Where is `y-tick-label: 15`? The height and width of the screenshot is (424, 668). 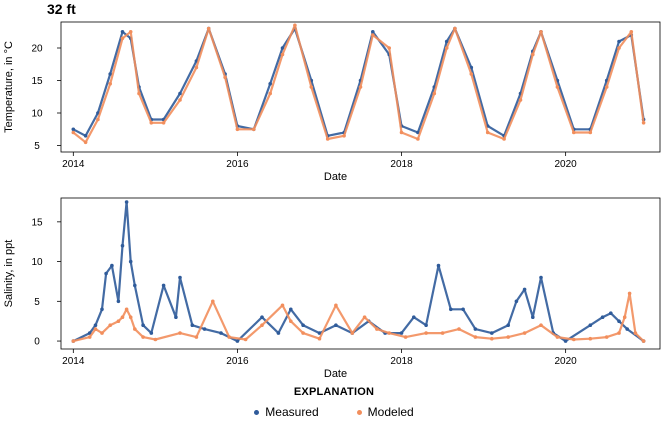
y-tick-label: 15 is located at coordinates (37, 222).